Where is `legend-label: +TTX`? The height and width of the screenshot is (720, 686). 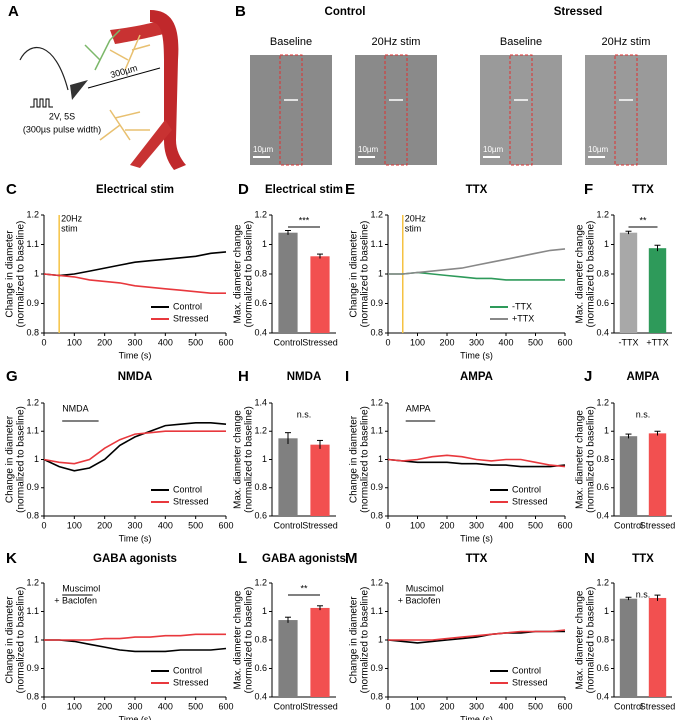 legend-label: +TTX is located at coordinates (523, 318).